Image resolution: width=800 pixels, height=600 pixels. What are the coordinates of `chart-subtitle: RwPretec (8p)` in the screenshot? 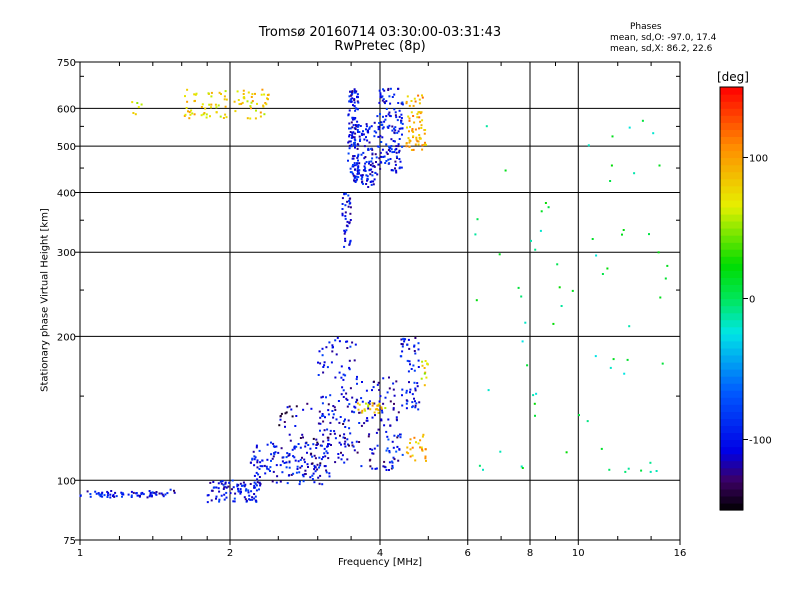 It's located at (380, 46).